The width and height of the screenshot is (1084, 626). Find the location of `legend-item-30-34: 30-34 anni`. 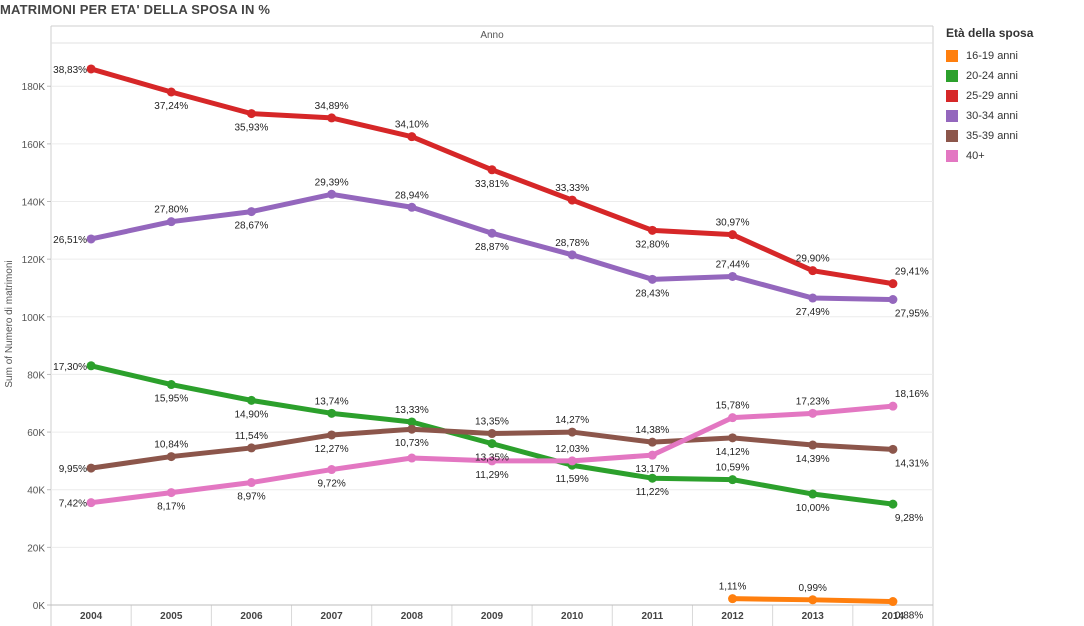

legend-item-30-34: 30-34 anni is located at coordinates (1011, 116).